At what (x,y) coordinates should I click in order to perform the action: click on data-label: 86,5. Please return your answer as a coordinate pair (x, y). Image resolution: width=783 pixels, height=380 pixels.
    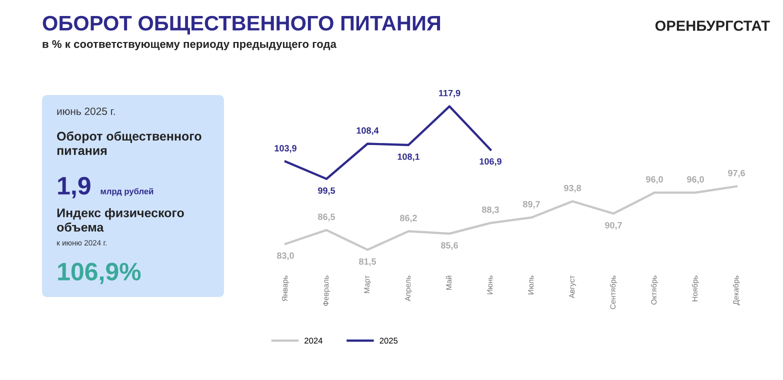
    Looking at the image, I should click on (327, 218).